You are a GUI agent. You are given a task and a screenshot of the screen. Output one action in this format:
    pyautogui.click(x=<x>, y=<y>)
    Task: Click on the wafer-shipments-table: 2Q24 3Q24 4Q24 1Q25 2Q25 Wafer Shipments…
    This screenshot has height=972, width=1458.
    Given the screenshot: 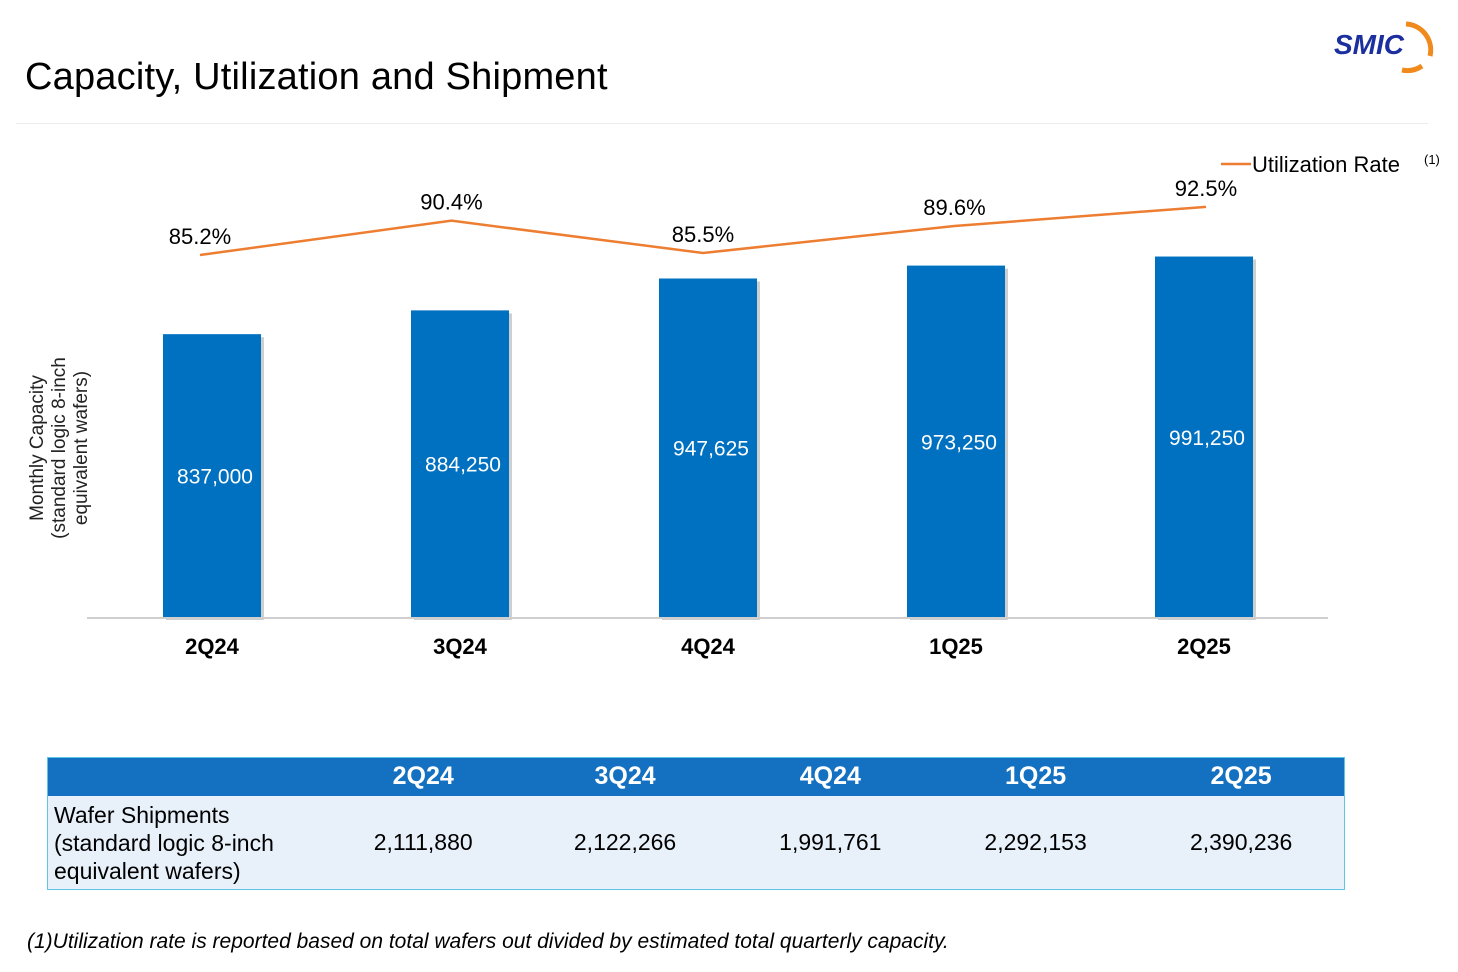 What is the action you would take?
    pyautogui.click(x=696, y=823)
    